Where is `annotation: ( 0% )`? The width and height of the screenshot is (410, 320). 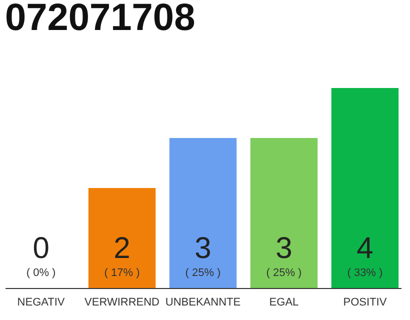
annotation: ( 0% ) is located at coordinates (41, 273).